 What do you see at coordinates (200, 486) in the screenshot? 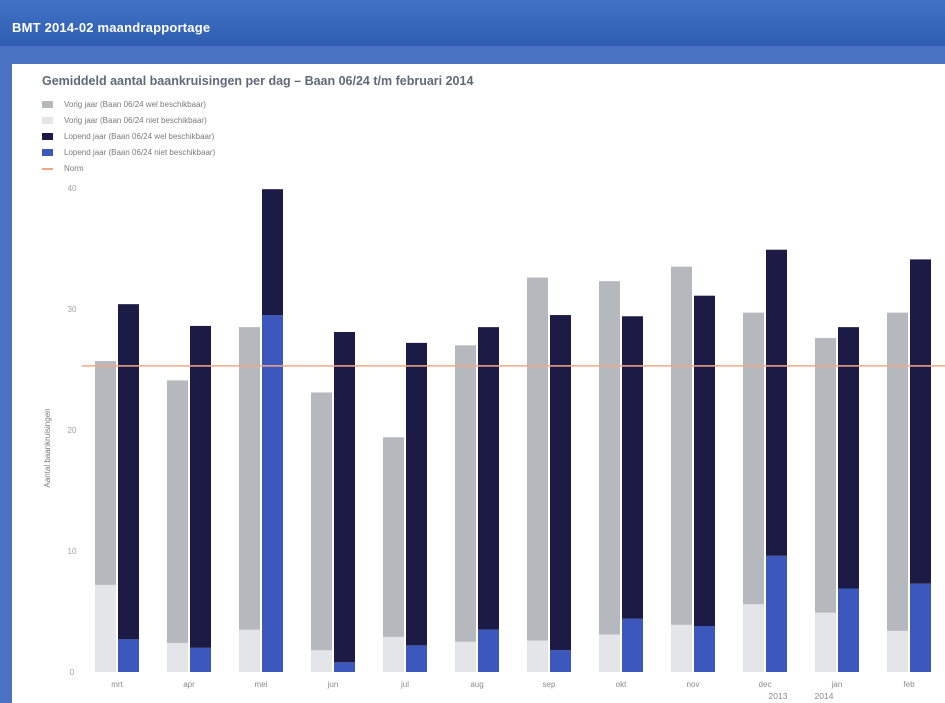
I see `bar-apr-lopend-wel` at bounding box center [200, 486].